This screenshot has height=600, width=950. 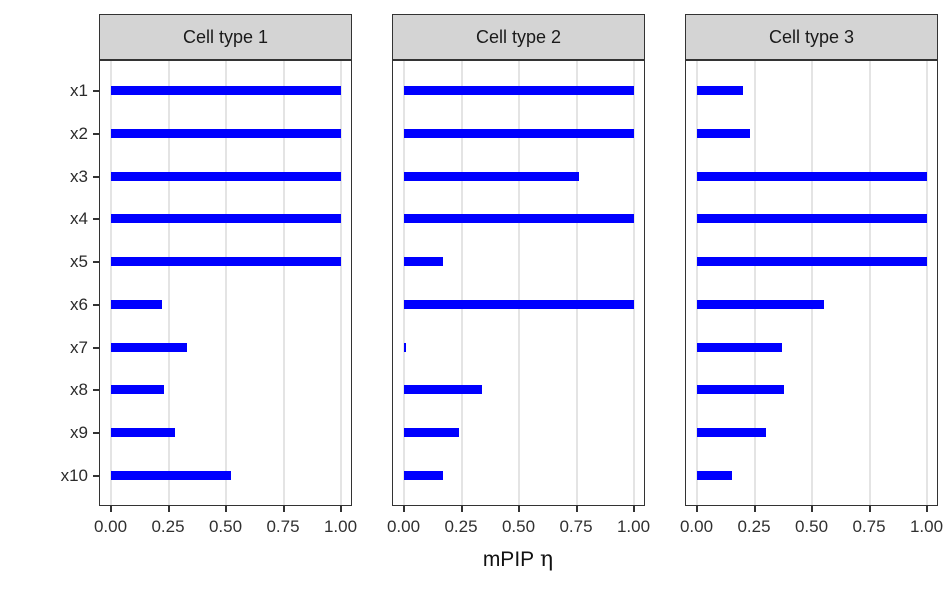 I want to click on facet-strip-label: Cell type 1, so click(x=225, y=36).